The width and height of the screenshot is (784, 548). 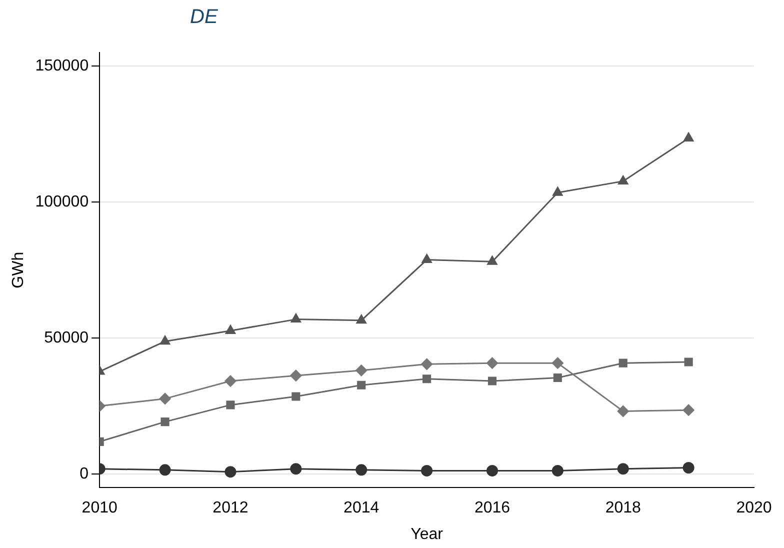 What do you see at coordinates (19, 270) in the screenshot?
I see `y-axis-title: GWh` at bounding box center [19, 270].